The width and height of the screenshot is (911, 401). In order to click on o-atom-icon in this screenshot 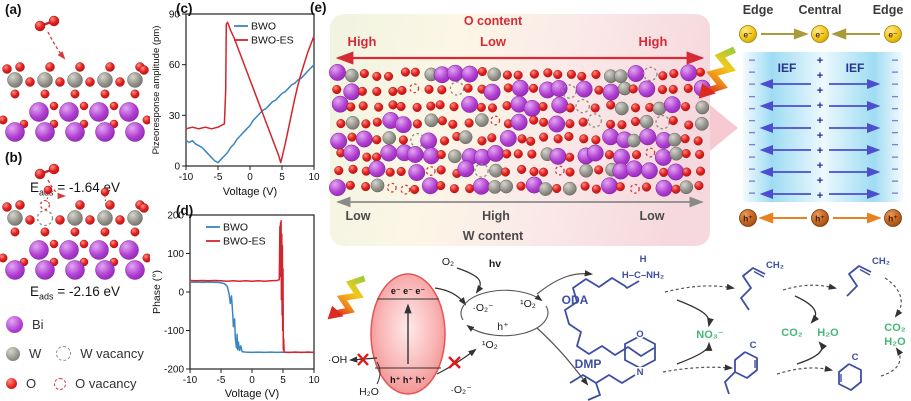, I will do `click(11, 383)`.